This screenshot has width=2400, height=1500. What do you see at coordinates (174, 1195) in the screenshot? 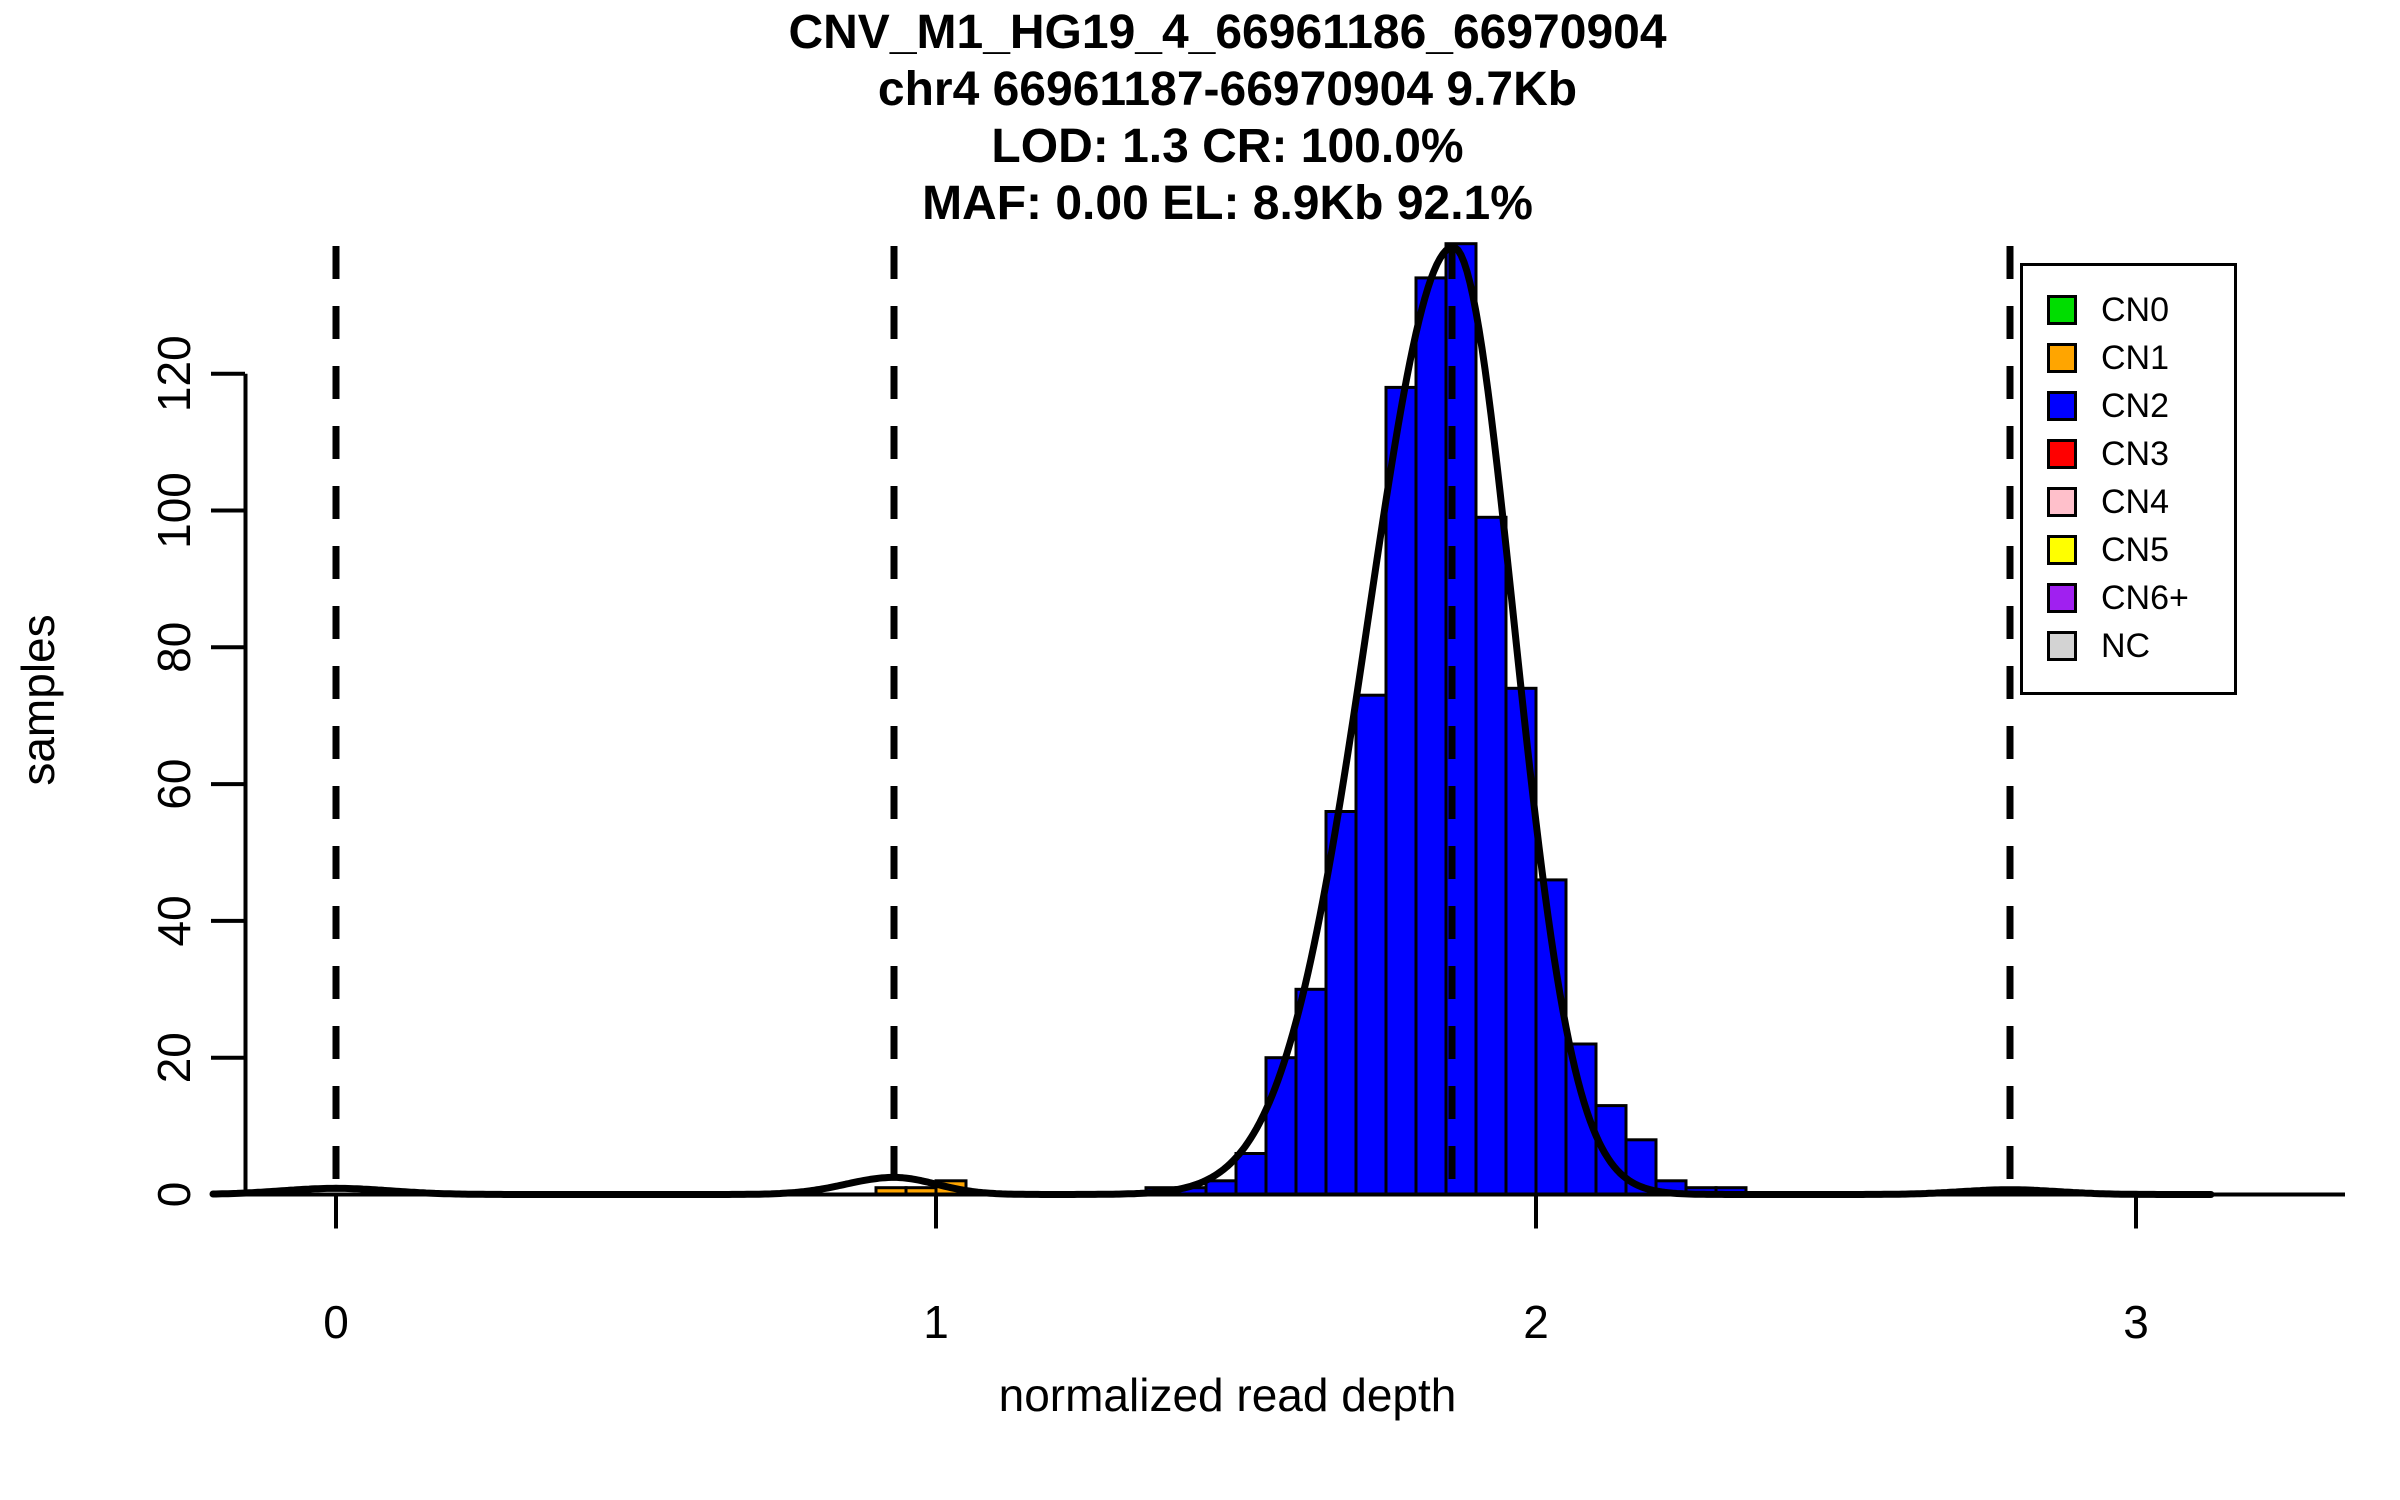
I see `y-tick-label: 0` at bounding box center [174, 1195].